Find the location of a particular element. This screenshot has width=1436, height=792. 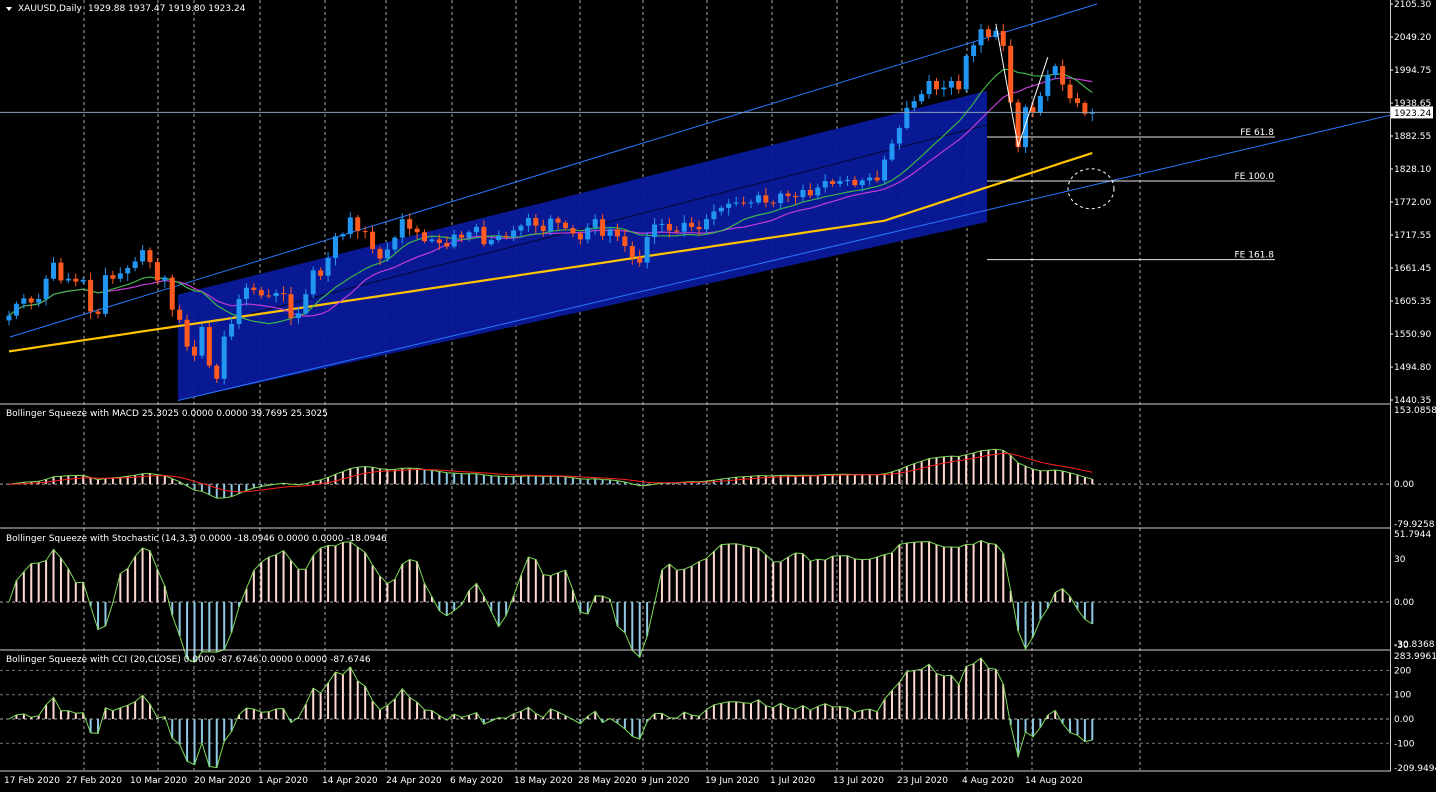

price-tick-label: 1440.35 is located at coordinates (1412, 401).